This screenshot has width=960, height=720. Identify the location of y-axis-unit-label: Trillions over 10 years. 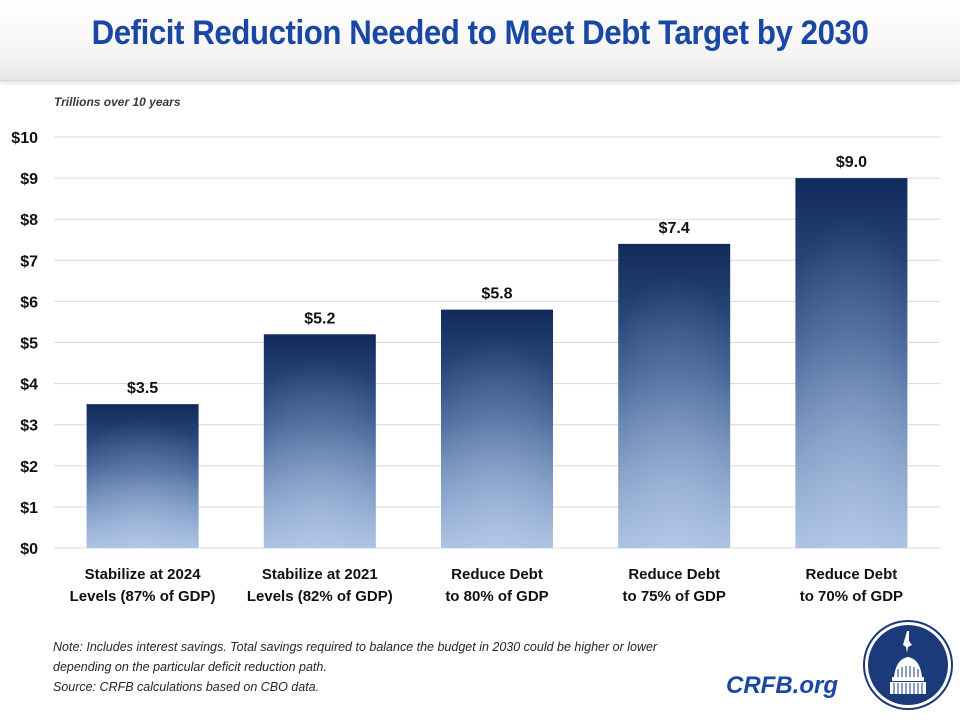
(117, 102).